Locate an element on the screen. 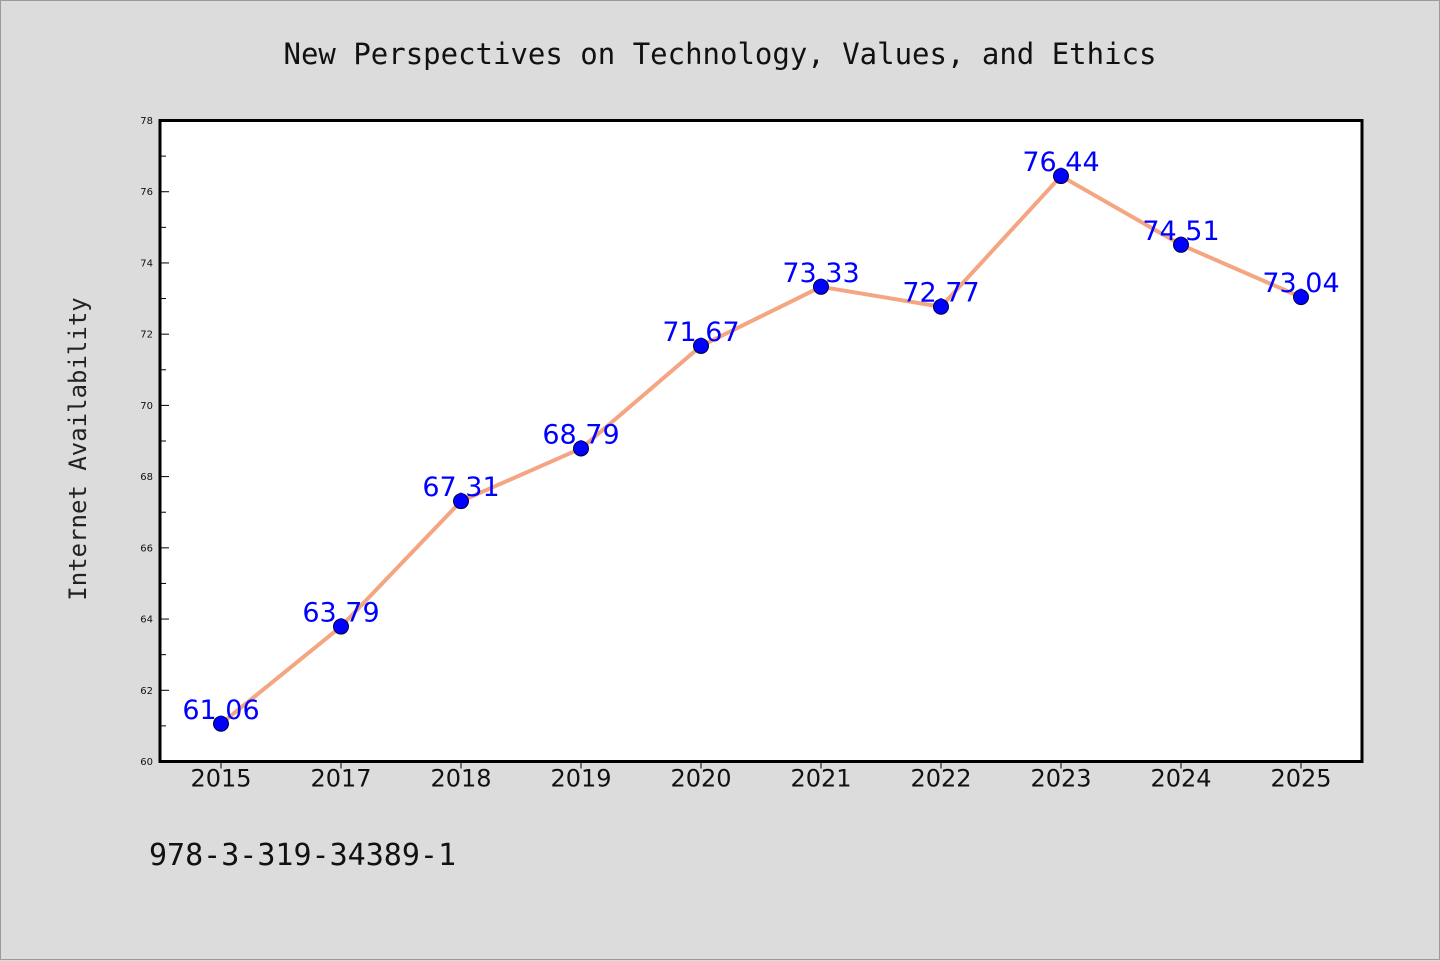  data-label: 63.79 is located at coordinates (340, 613).